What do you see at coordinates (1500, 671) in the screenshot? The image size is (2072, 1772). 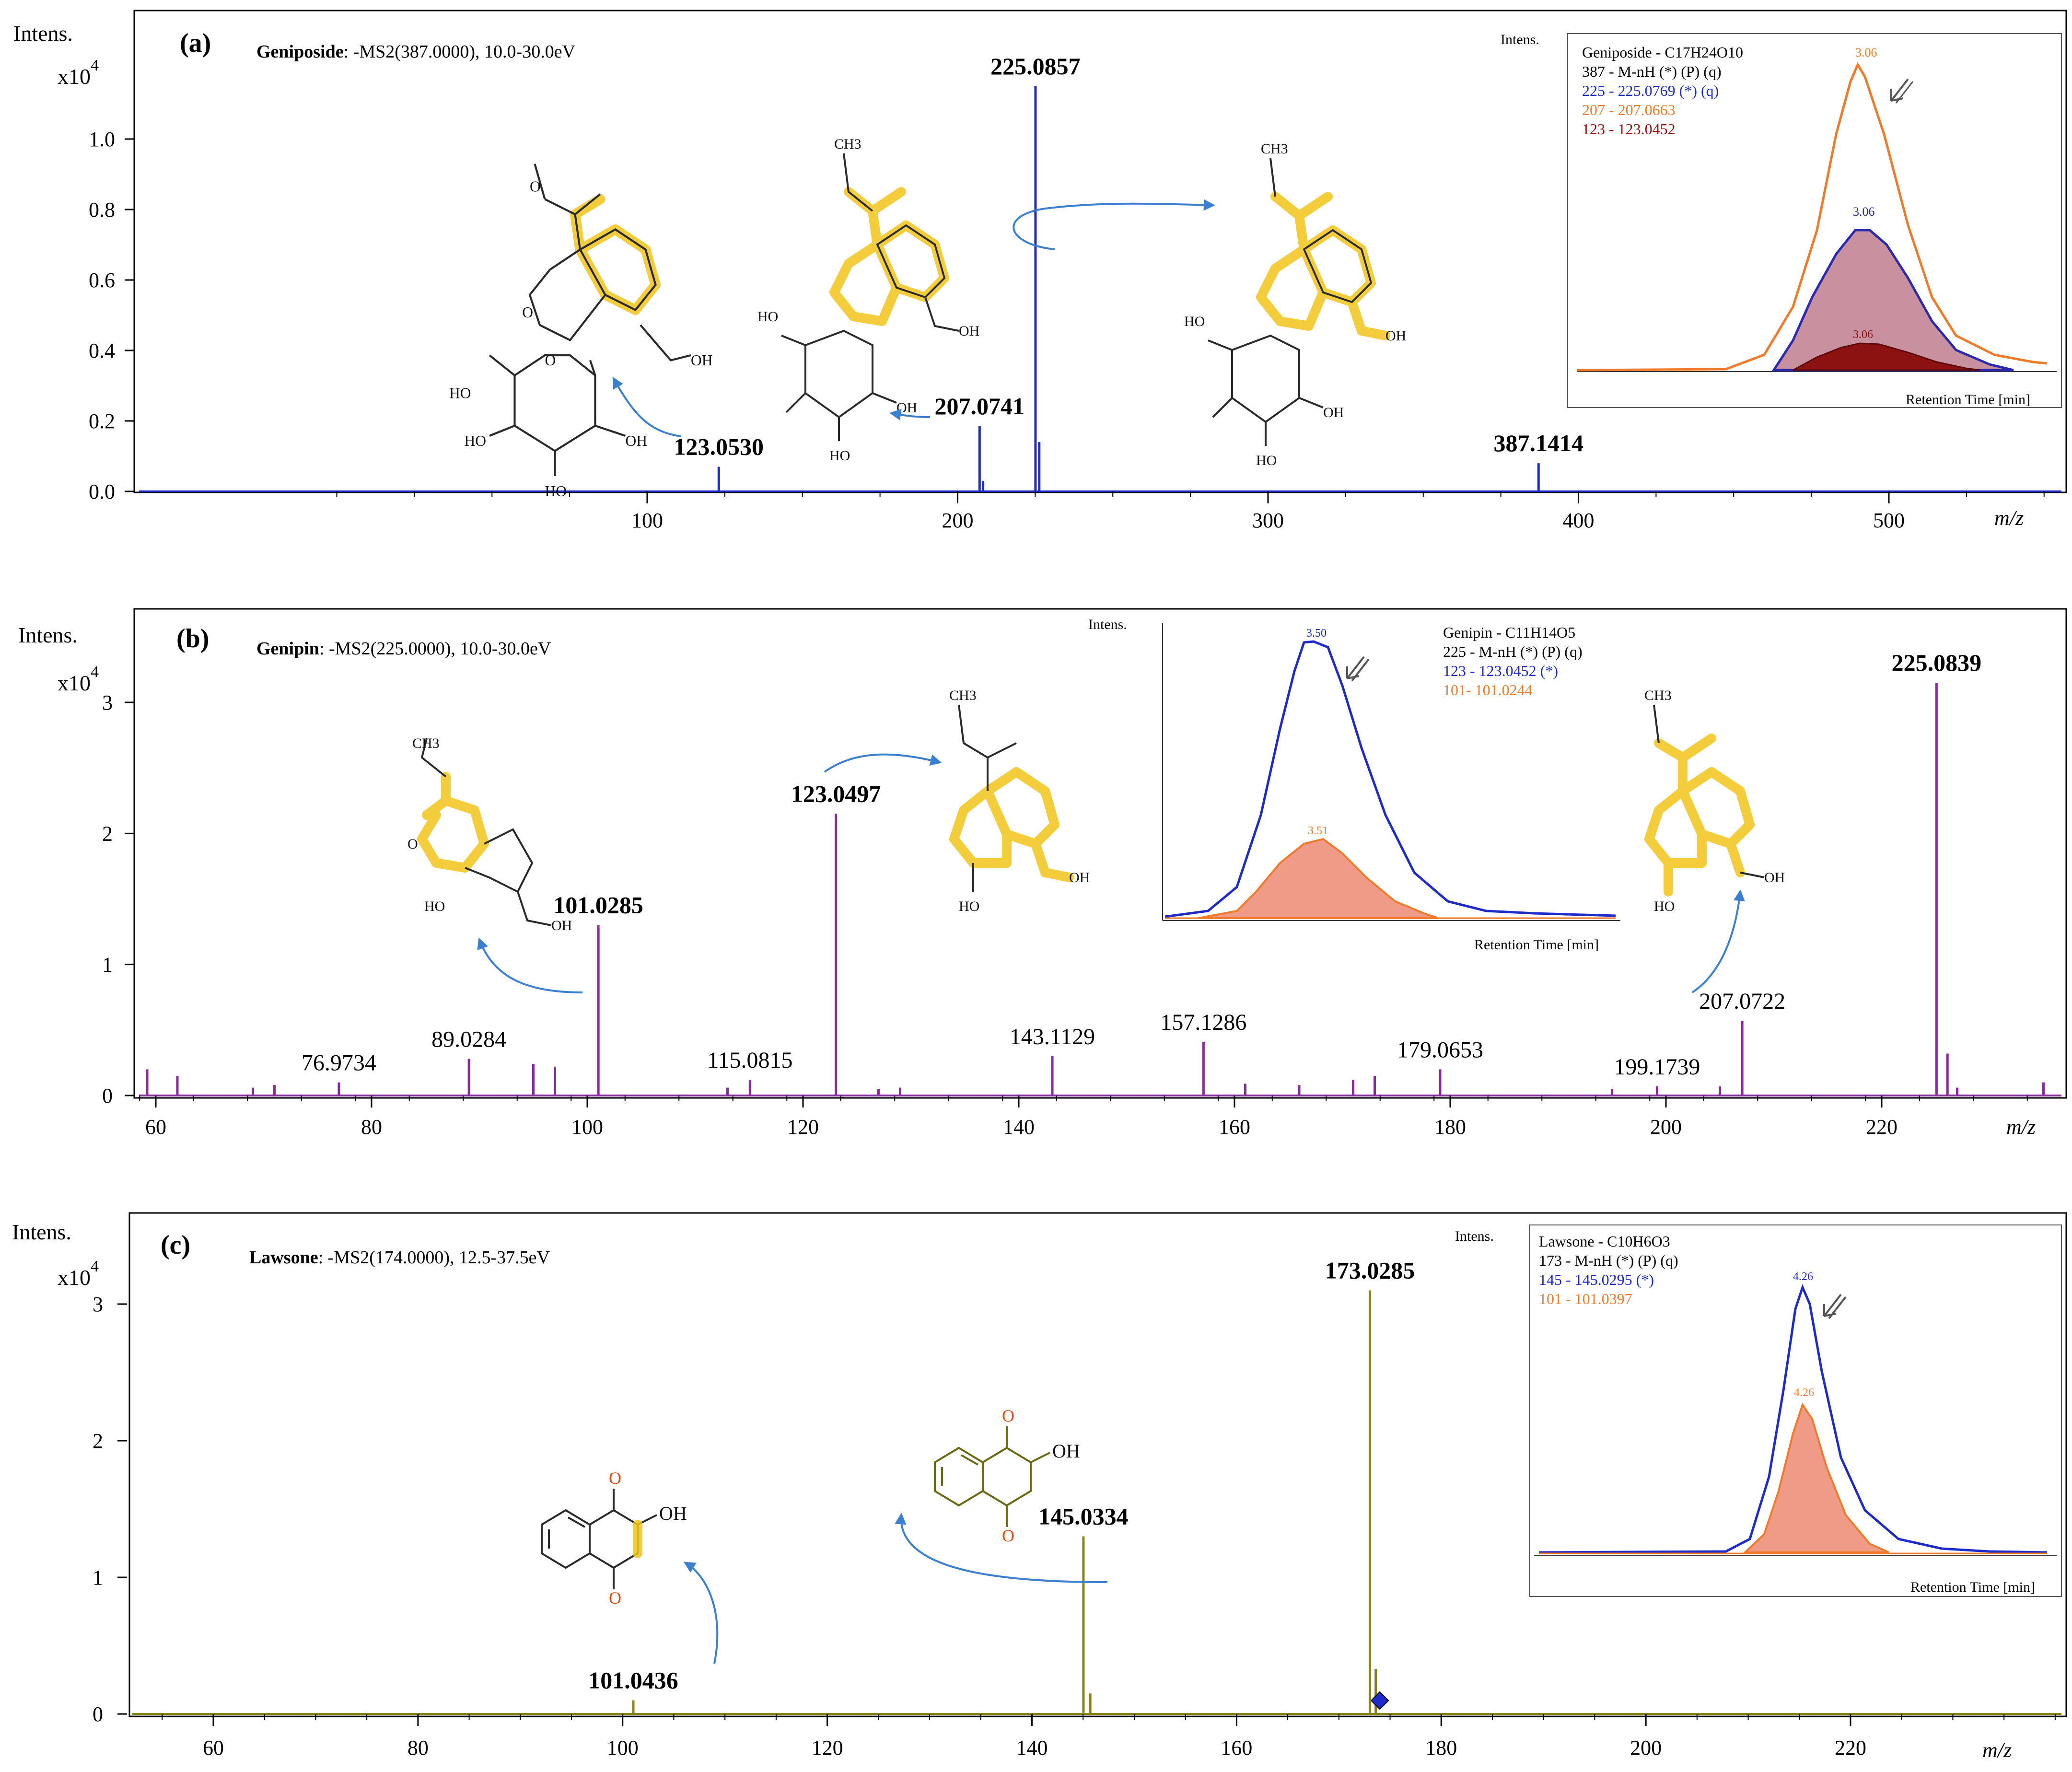 I see `inset-legend-entry: 123 - 123.0452 (*)` at bounding box center [1500, 671].